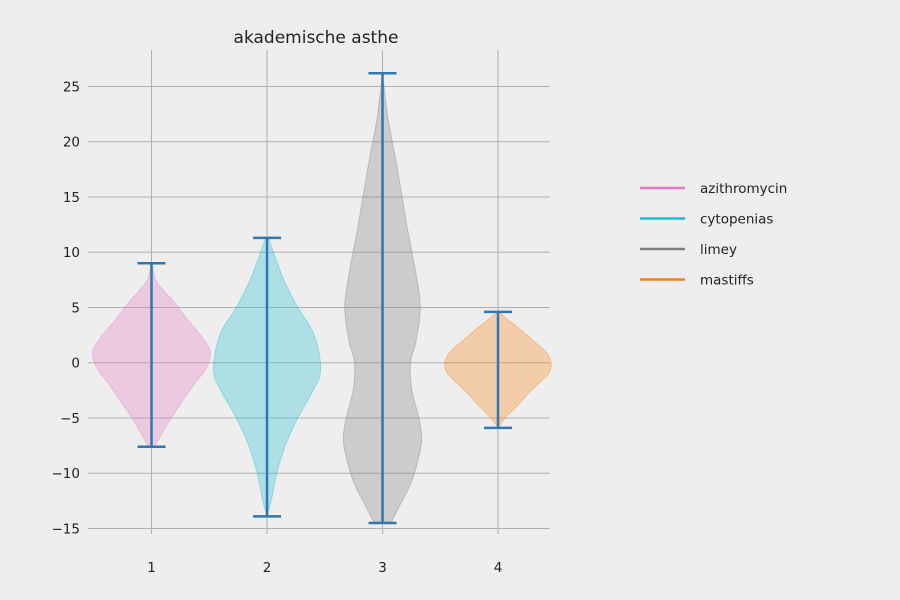 This screenshot has height=600, width=900. I want to click on legend: azithromycin cytopenias limey mastiffs, so click(713, 235).